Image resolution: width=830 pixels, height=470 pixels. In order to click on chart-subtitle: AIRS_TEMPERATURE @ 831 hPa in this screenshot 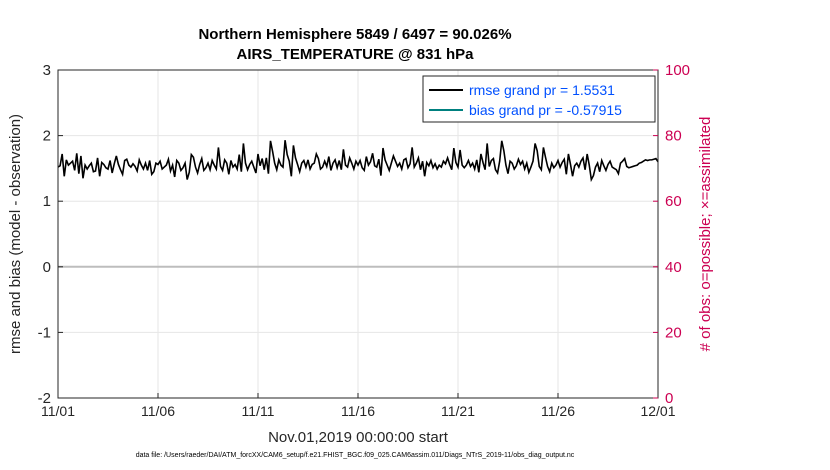, I will do `click(355, 54)`.